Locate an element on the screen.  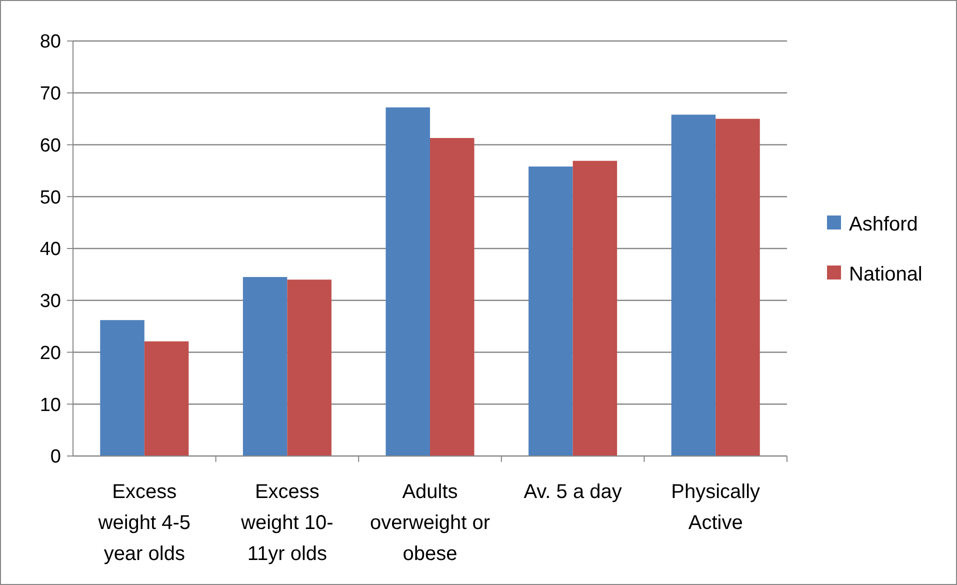
x-tick-label: Adults overweight or obese is located at coordinates (430, 523).